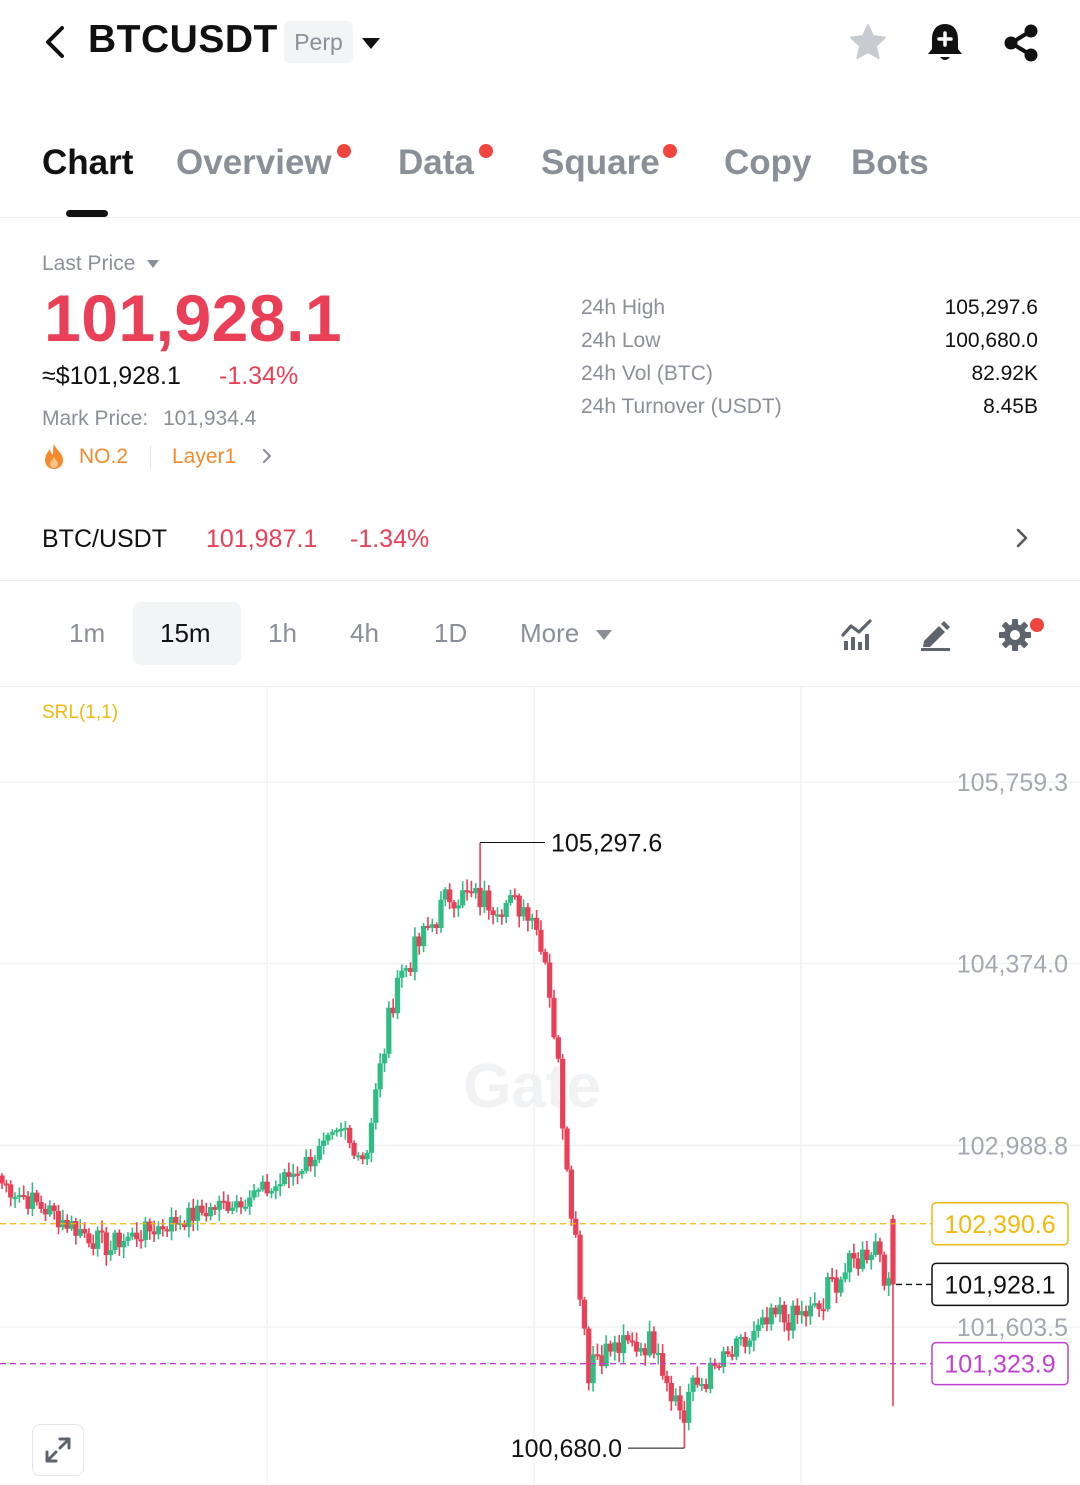 The image size is (1080, 1485). I want to click on gear-icon, so click(1015, 635).